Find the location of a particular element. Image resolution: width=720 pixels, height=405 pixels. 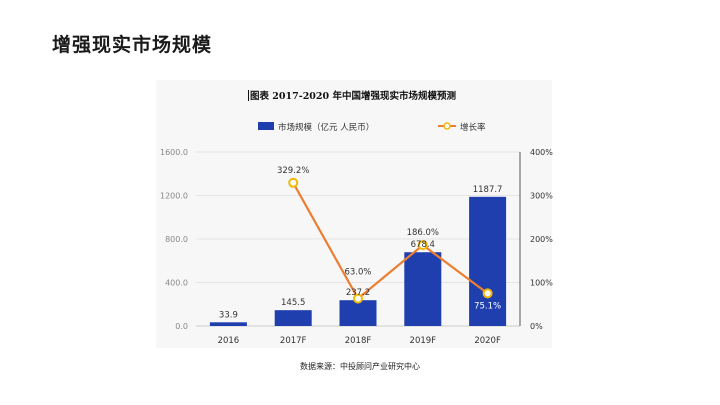

growth-rate-label: 186.0% is located at coordinates (423, 233).